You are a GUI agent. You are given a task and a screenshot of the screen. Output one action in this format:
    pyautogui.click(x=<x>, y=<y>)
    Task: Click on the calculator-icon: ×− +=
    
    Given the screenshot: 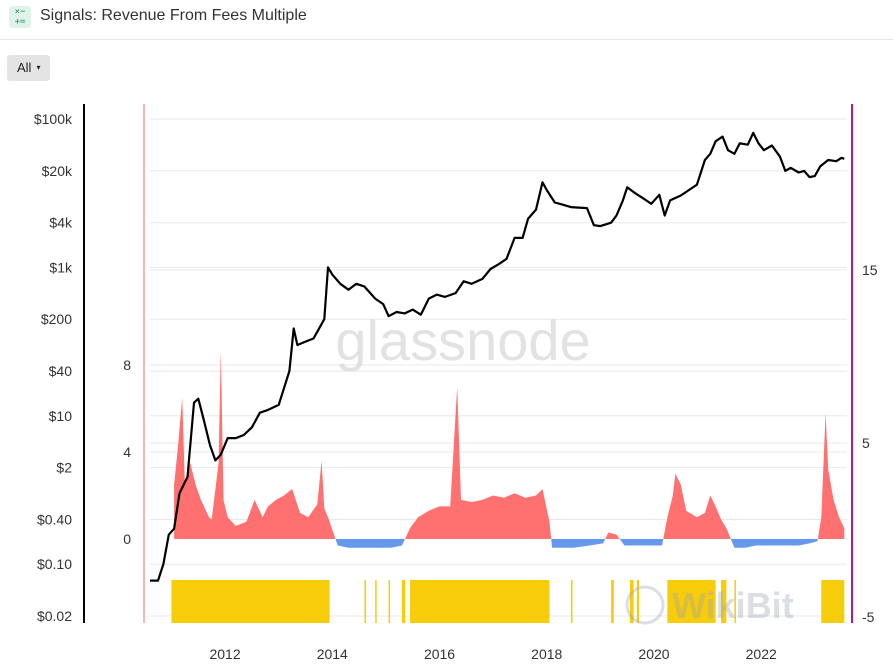 What is the action you would take?
    pyautogui.click(x=20, y=17)
    